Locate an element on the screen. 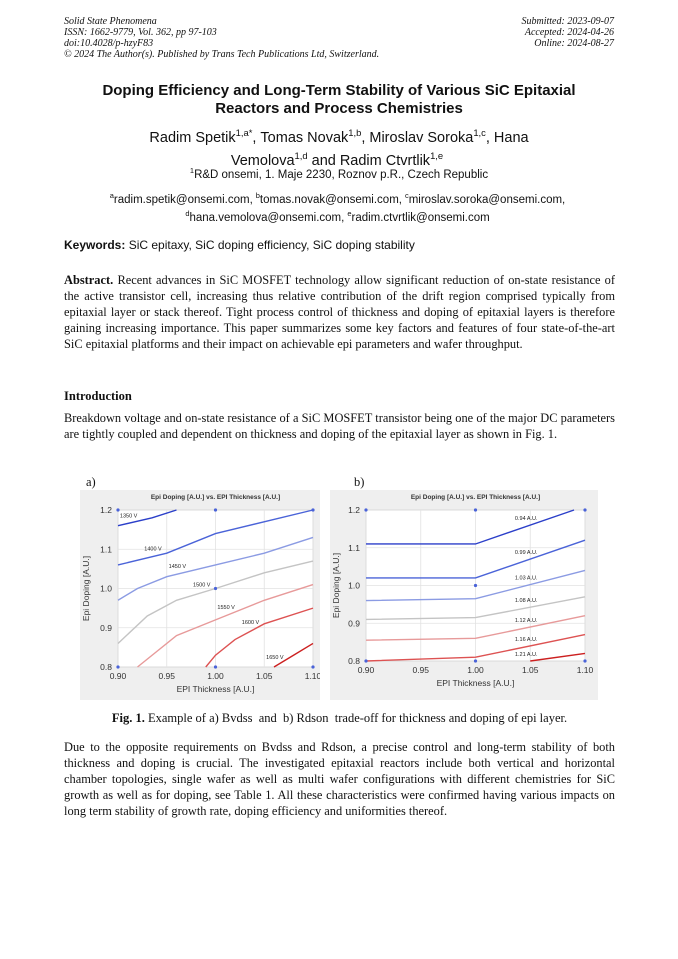 This screenshot has height=959, width=678. header-line: doi:10.4028/p-hzyF83 is located at coordinates (109, 43).